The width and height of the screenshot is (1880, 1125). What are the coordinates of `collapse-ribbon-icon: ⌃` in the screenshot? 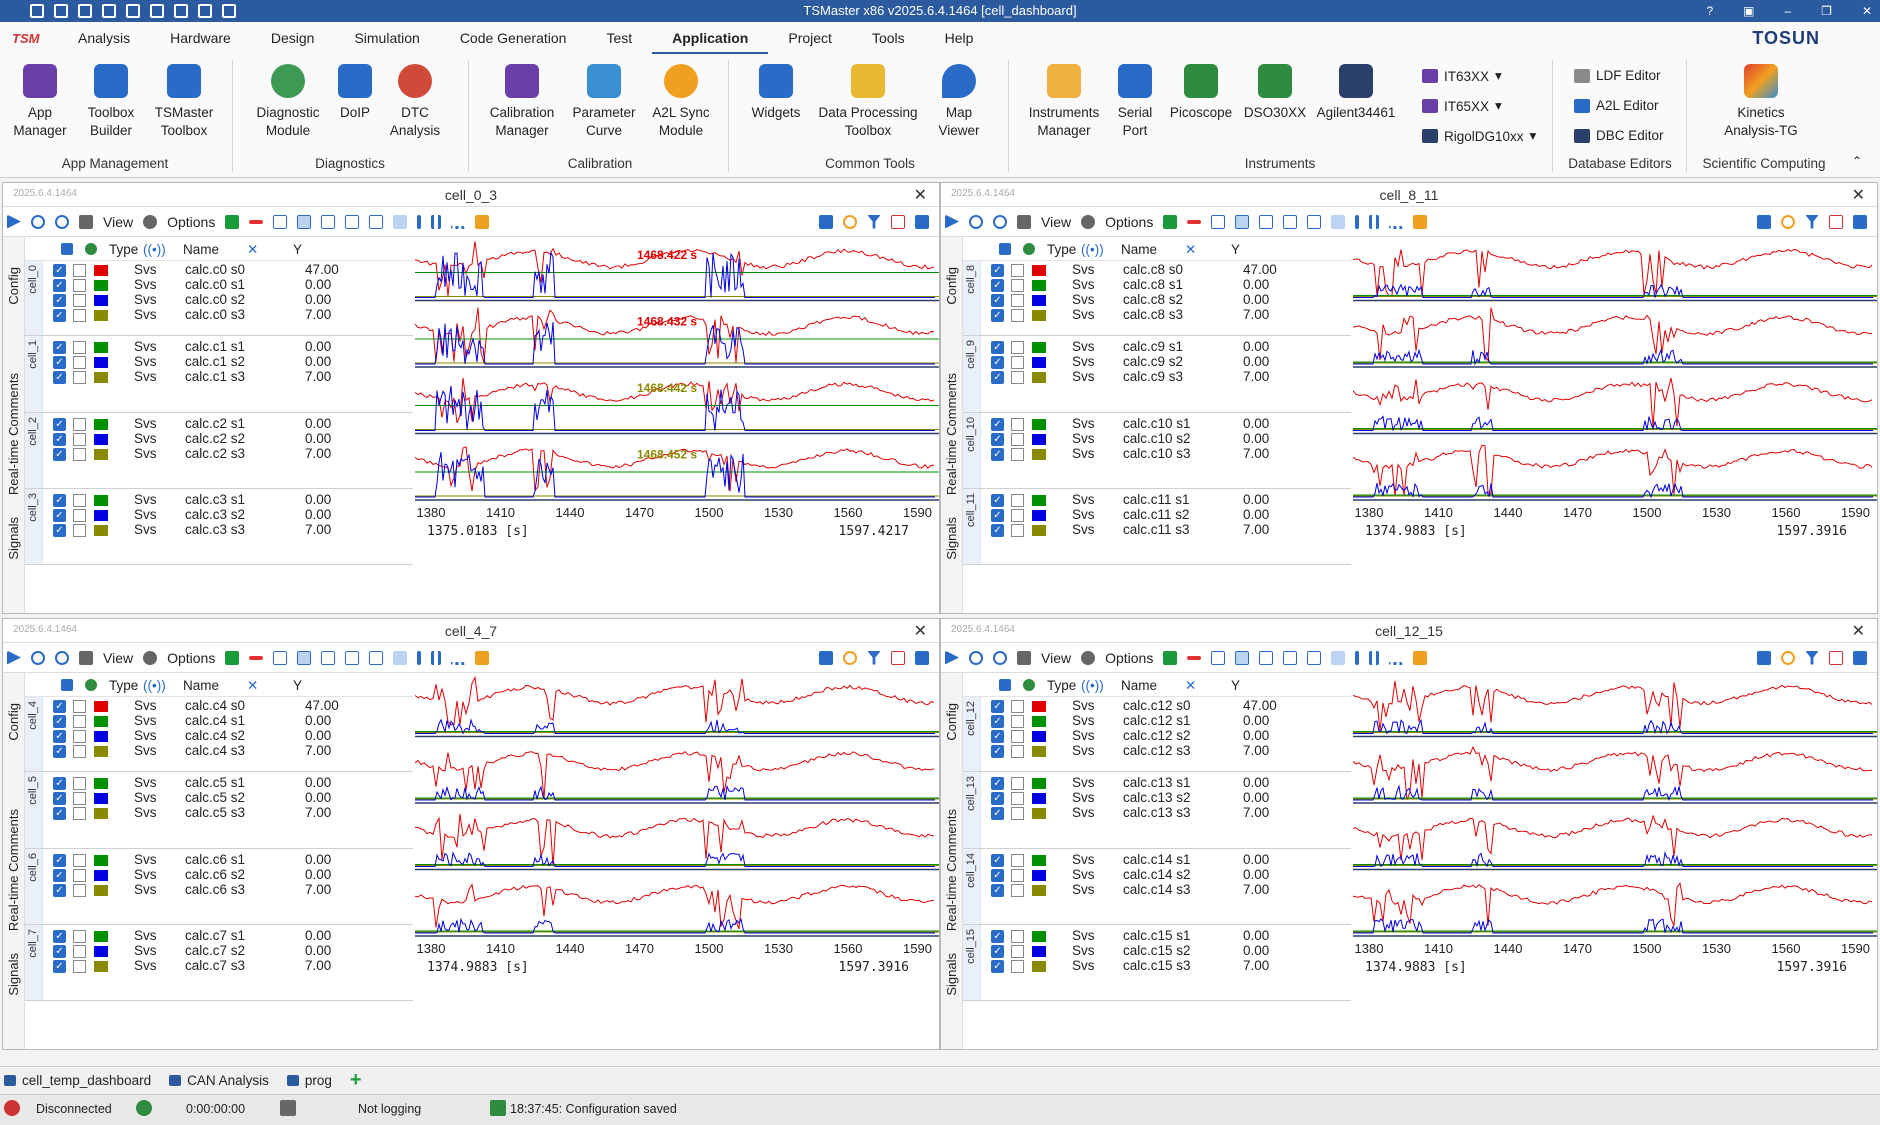 It's located at (1856, 161).